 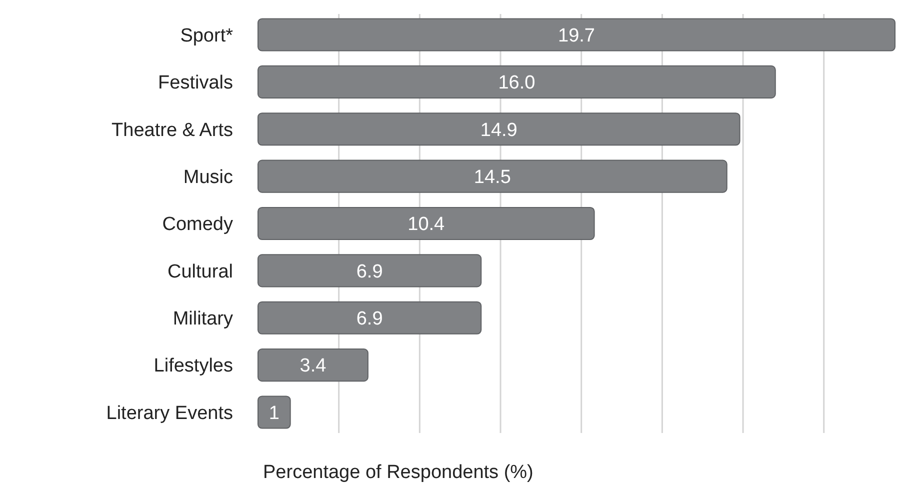 I want to click on y-tick-label: Comedy, so click(x=198, y=225).